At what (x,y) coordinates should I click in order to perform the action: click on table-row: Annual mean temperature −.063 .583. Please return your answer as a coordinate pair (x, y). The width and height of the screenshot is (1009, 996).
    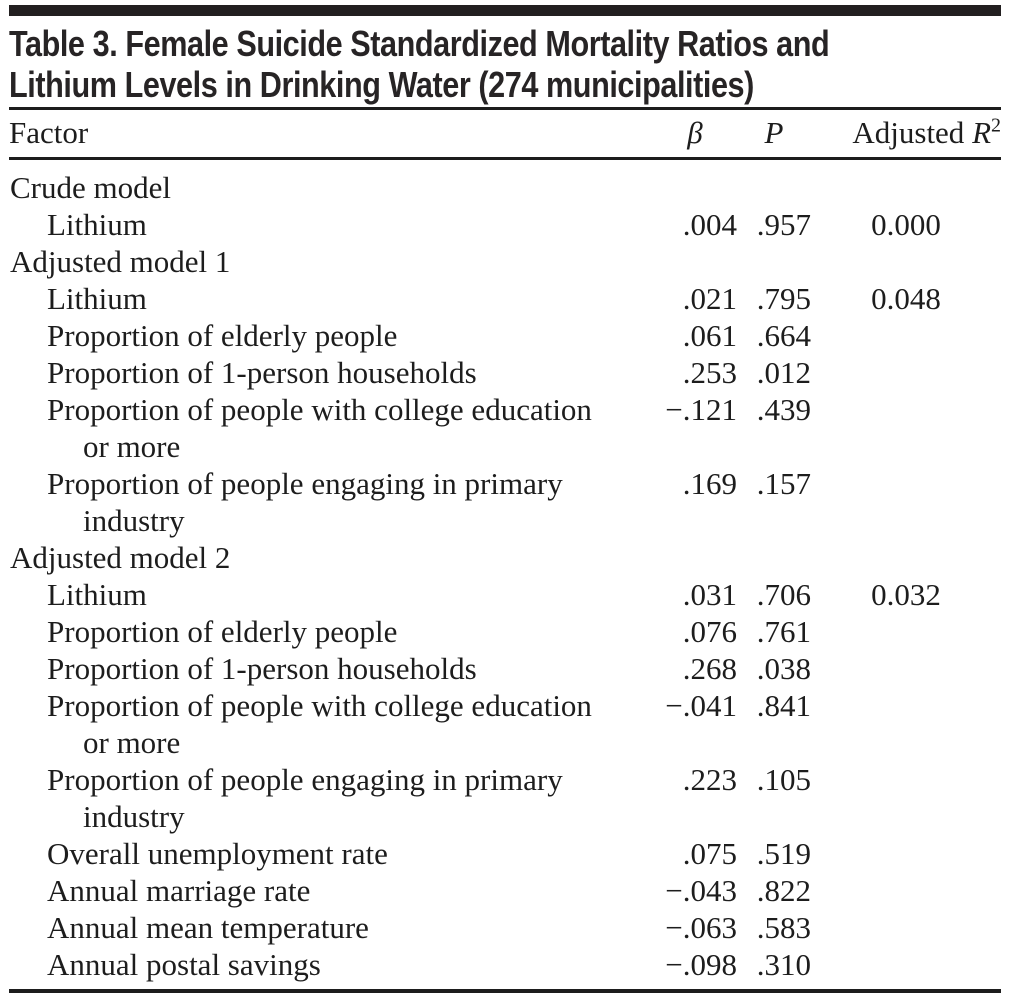
    Looking at the image, I should click on (505, 927).